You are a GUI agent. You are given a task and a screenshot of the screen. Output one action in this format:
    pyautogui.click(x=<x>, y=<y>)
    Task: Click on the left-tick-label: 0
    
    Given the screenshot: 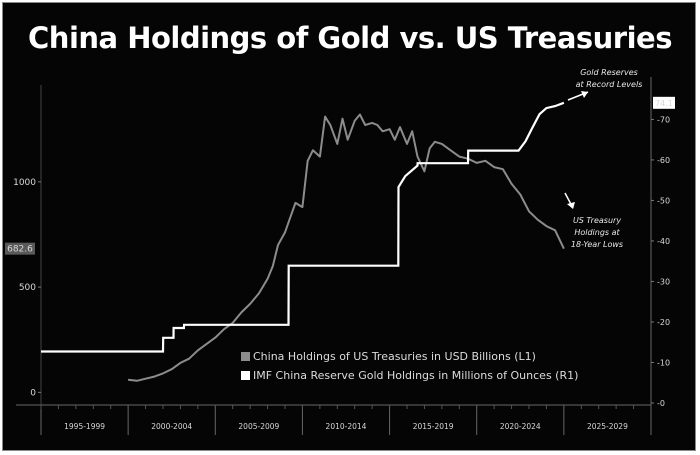 What is the action you would take?
    pyautogui.click(x=33, y=393)
    